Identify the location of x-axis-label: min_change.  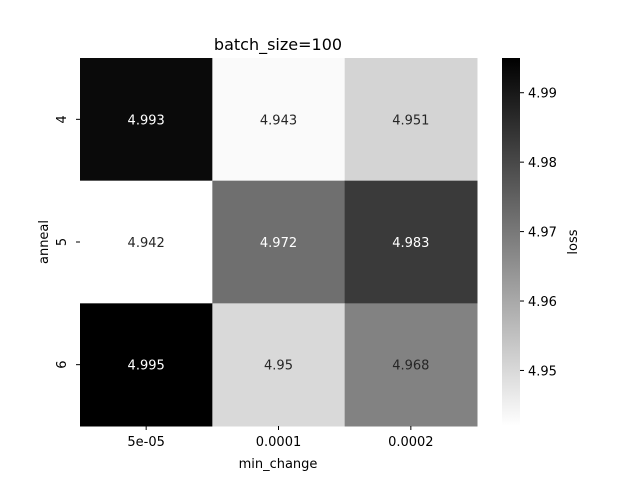
(278, 464).